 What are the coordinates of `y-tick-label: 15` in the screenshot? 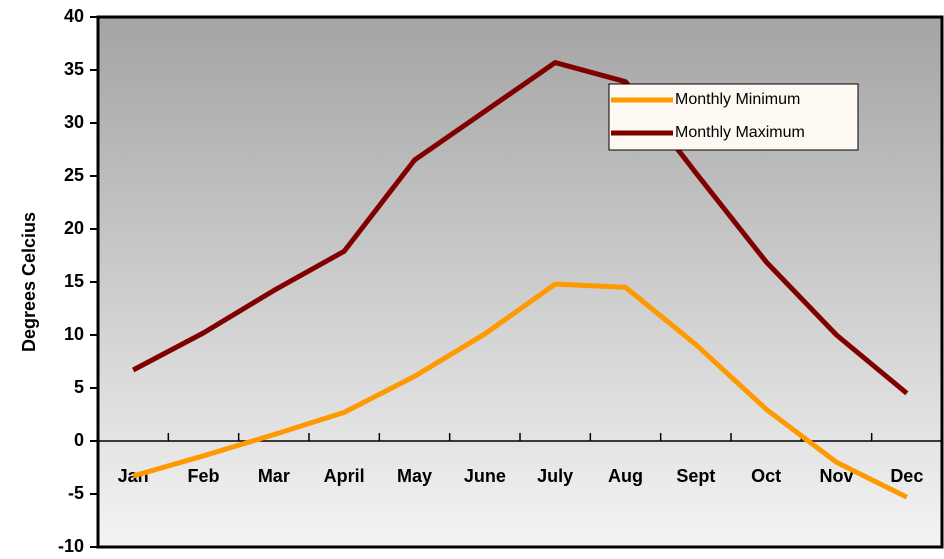 It's located at (74, 281).